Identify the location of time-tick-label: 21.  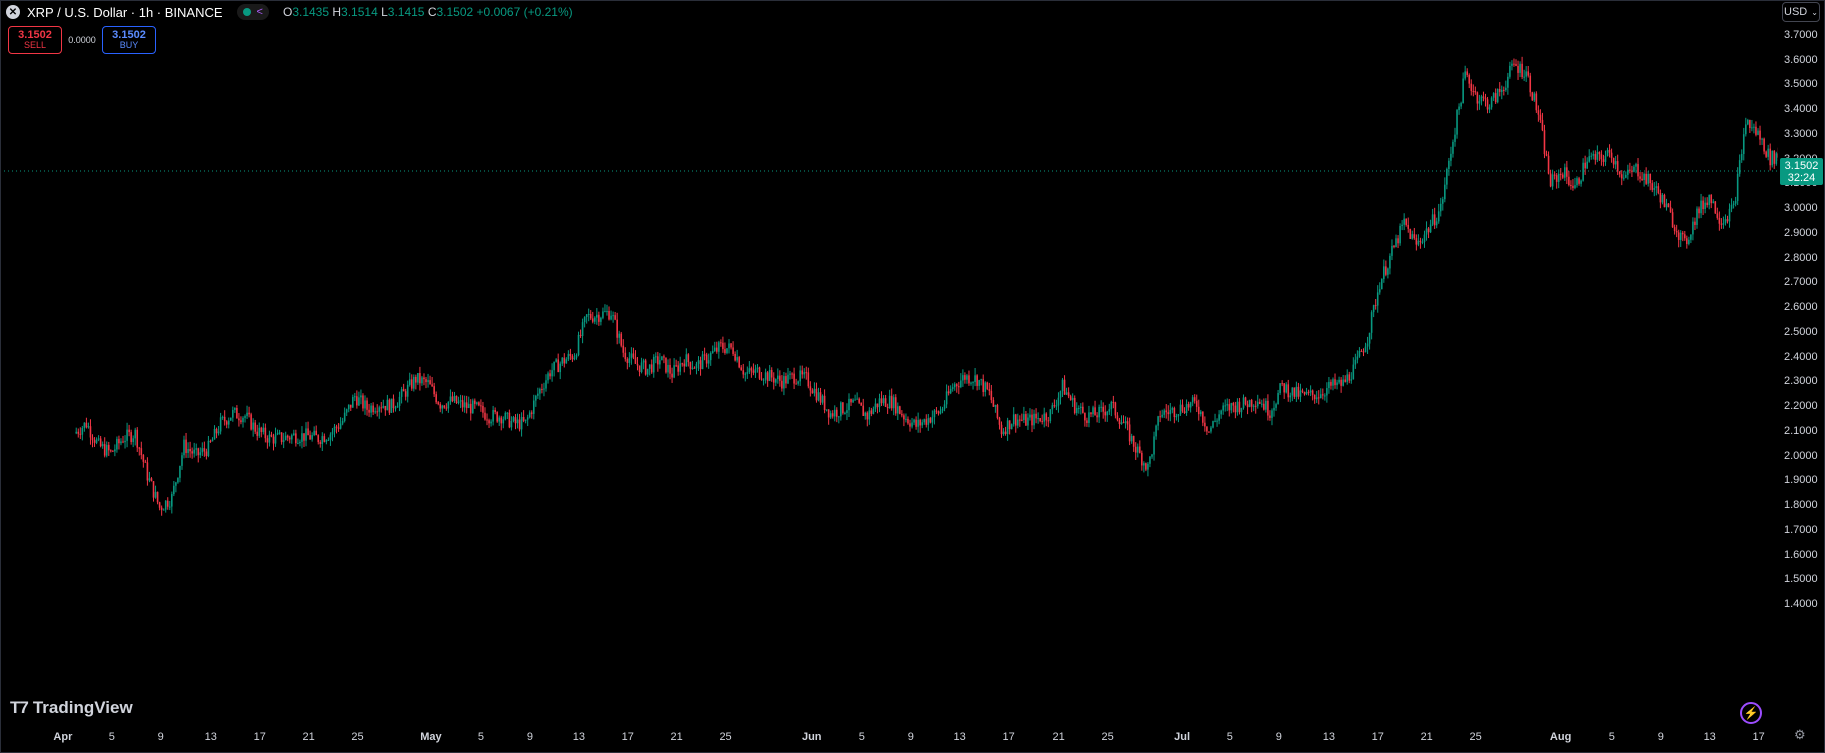
(676, 737).